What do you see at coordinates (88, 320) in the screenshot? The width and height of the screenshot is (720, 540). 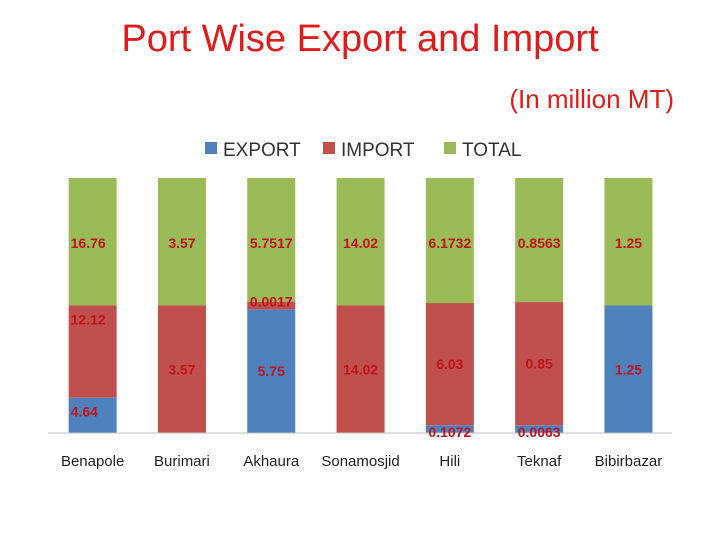 I see `data-label-import-benapole: 12.12` at bounding box center [88, 320].